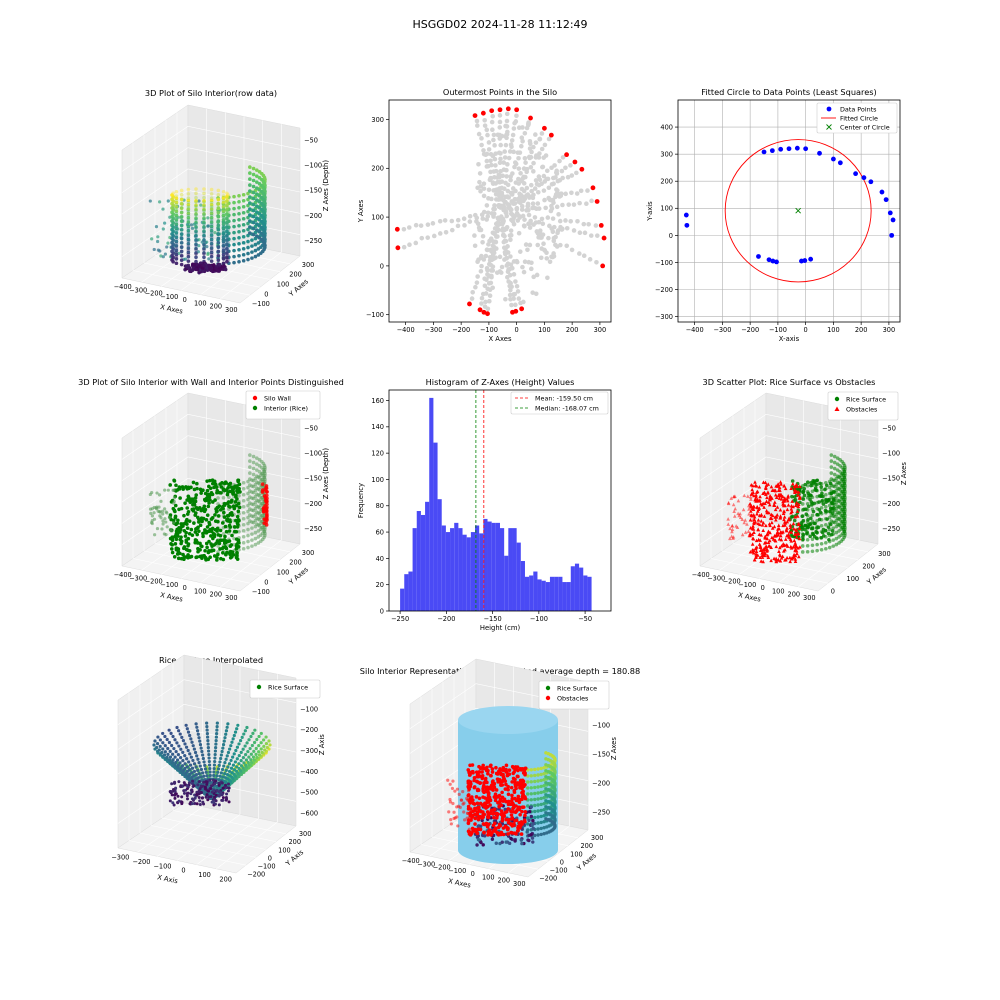 This screenshot has width=1000, height=1000. I want to click on x-tick-label: −400, so click(695, 330).